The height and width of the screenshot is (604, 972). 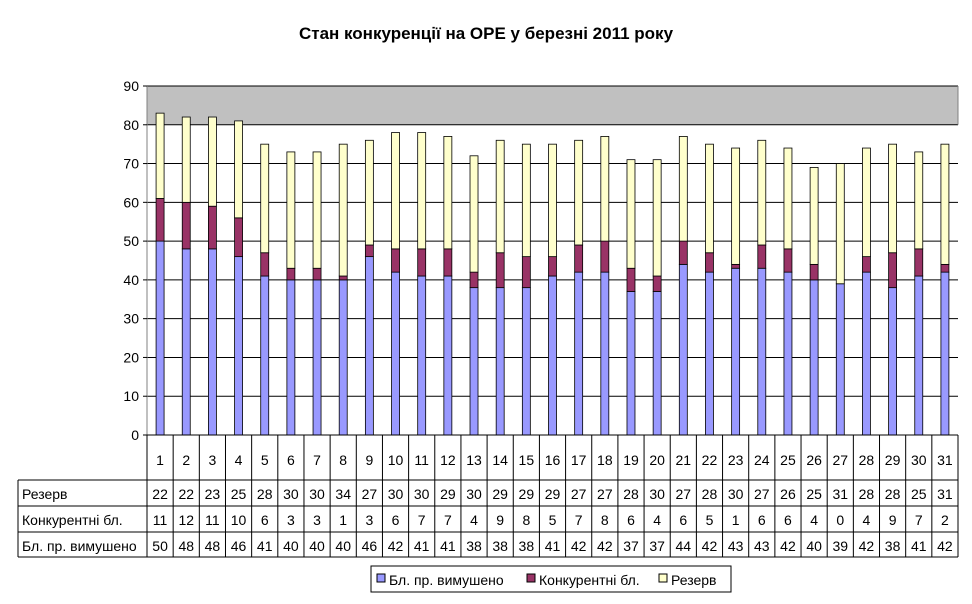 What do you see at coordinates (684, 546) in the screenshot?
I see `table-cell: 44` at bounding box center [684, 546].